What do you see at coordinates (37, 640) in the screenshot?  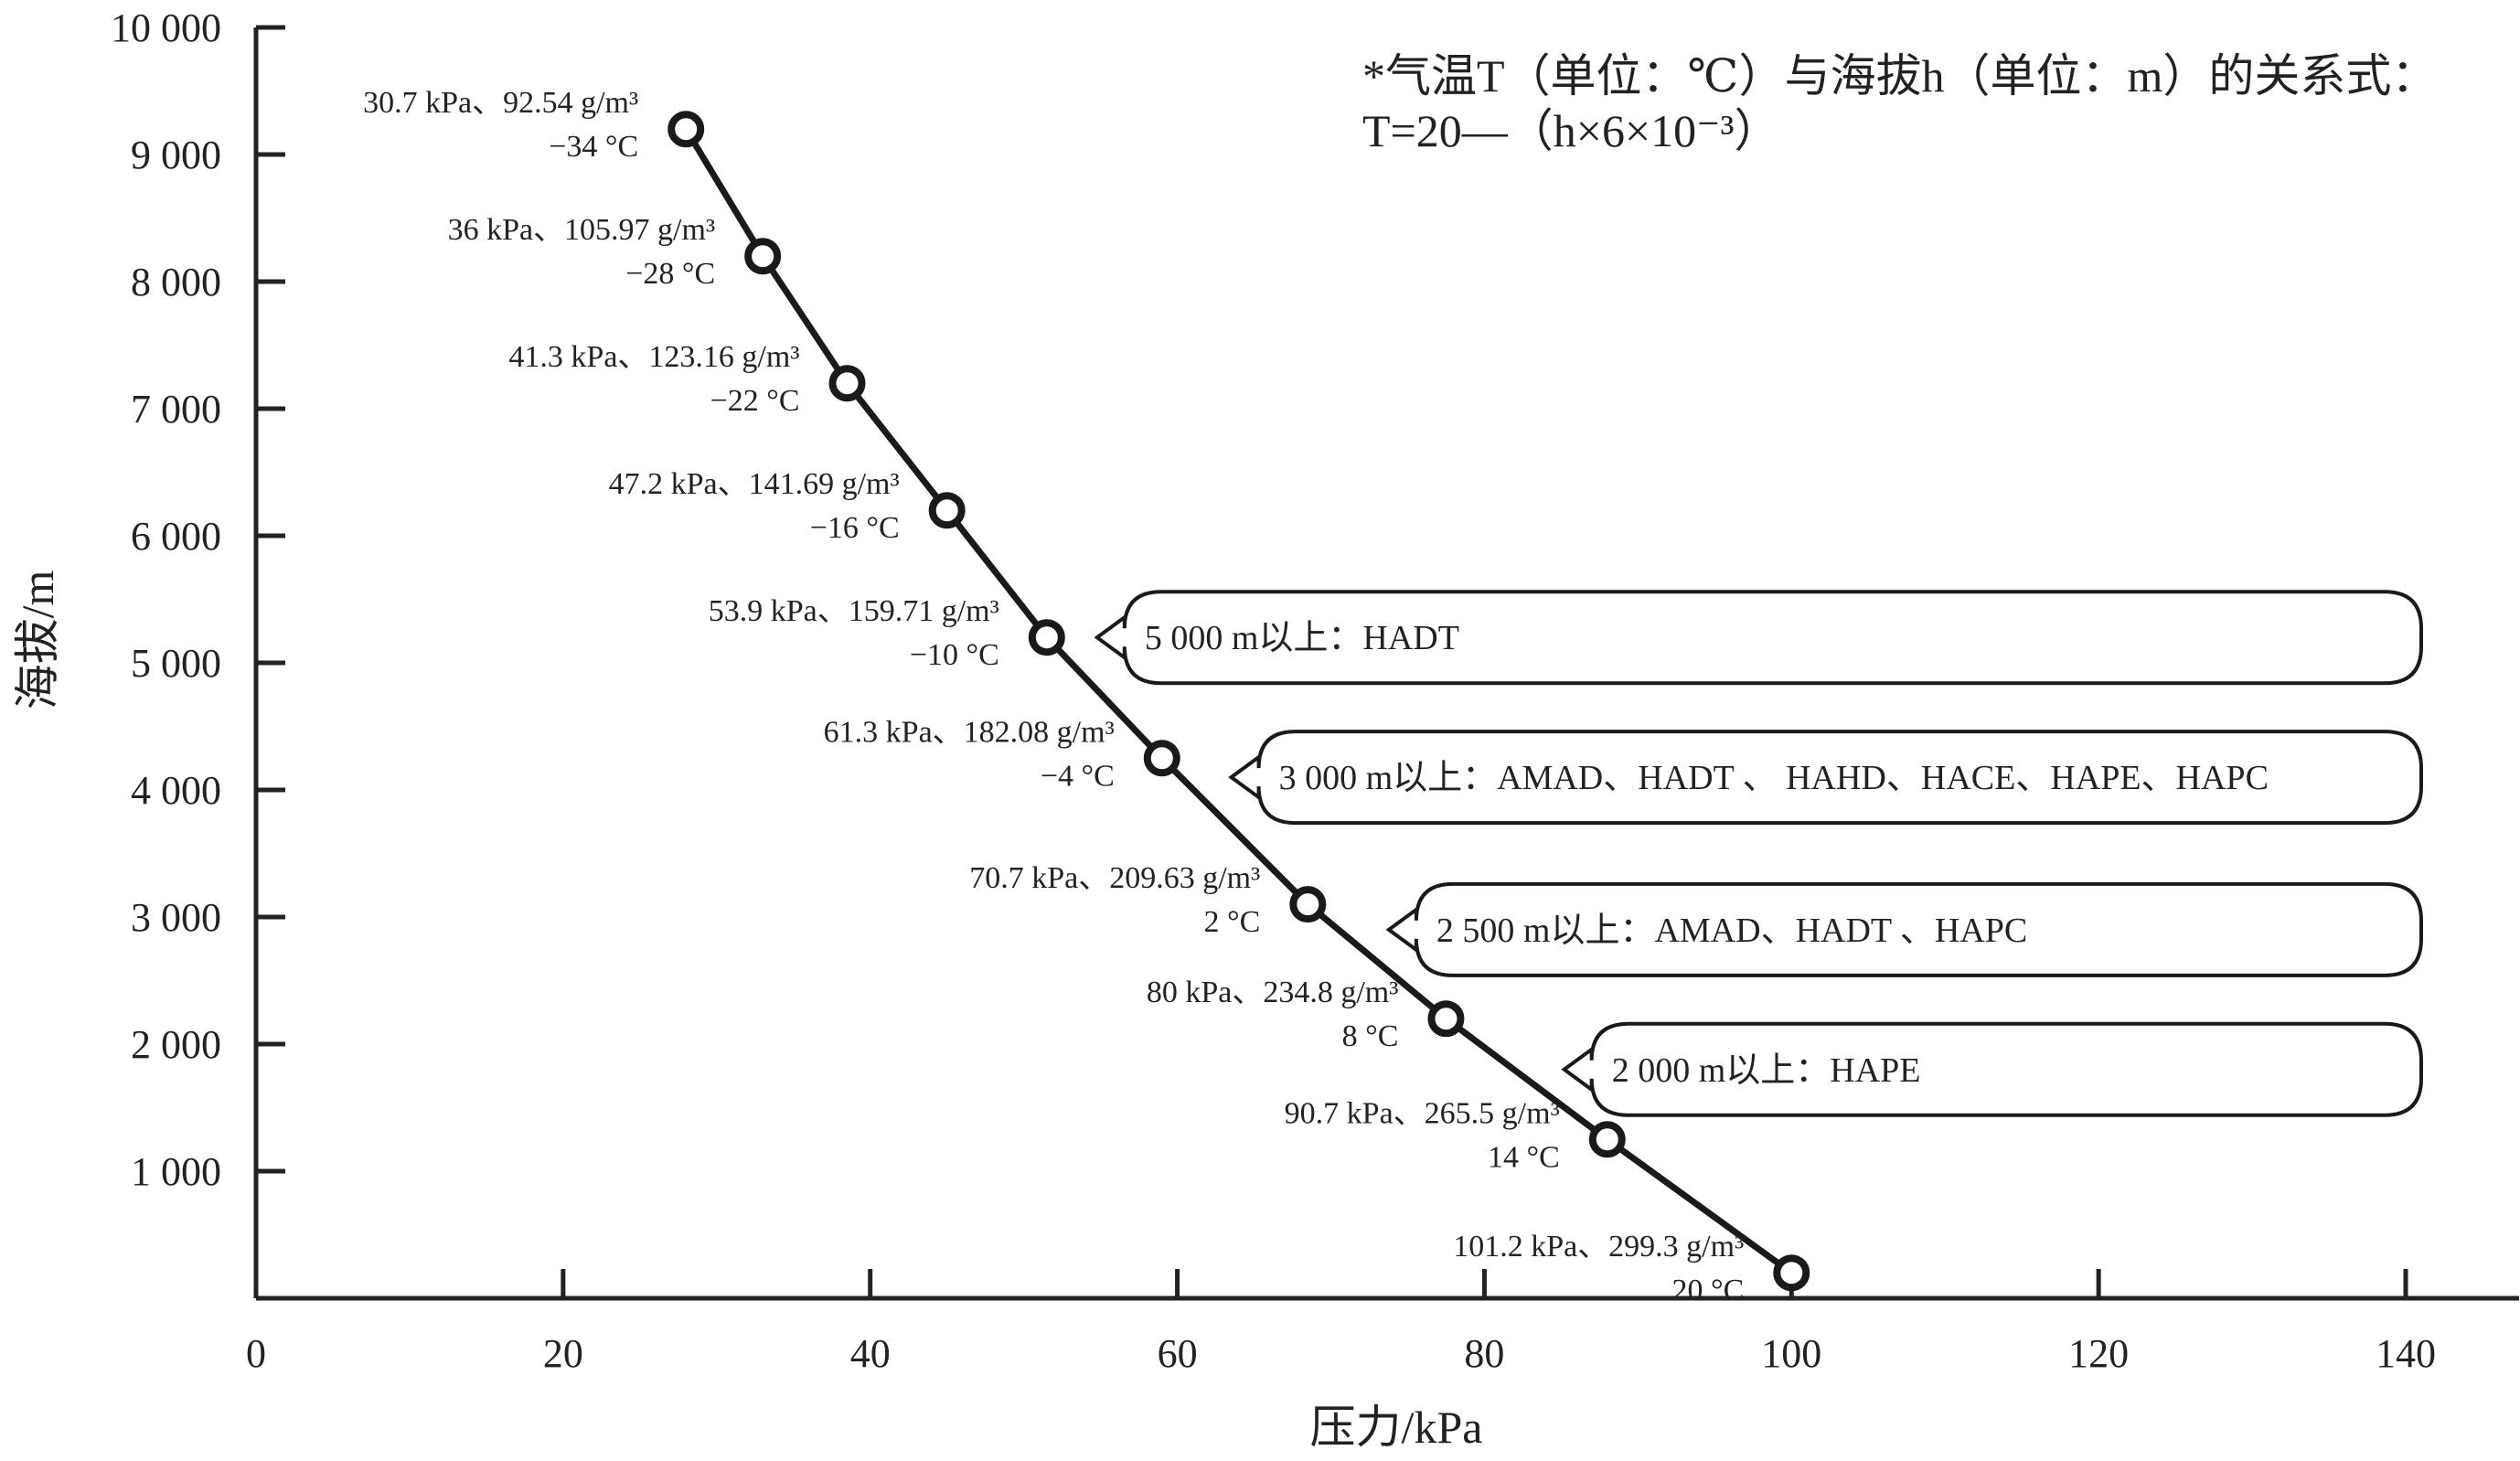 I see `y-axis-title: 海拔/m` at bounding box center [37, 640].